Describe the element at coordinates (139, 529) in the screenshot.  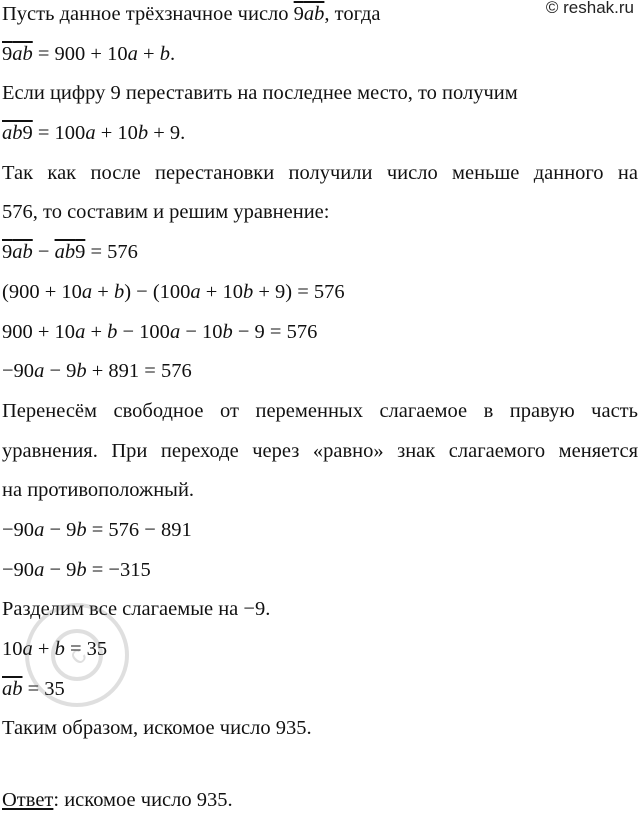
I see `text-segment: = 576 − 891` at that location.